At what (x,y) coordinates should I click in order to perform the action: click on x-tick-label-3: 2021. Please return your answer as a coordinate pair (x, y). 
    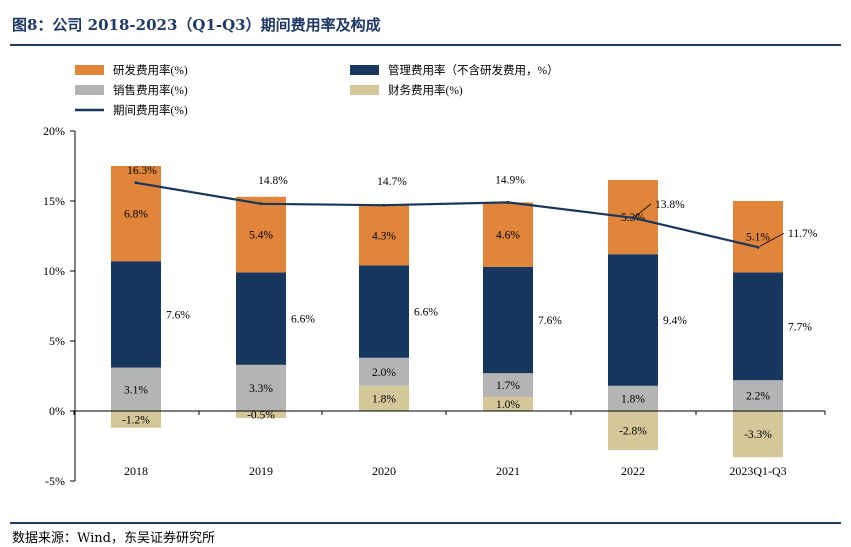
    Looking at the image, I should click on (508, 471).